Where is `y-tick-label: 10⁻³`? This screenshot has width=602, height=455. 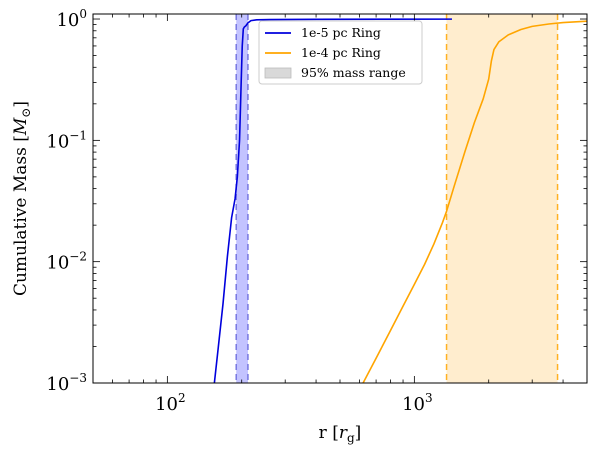 y-tick-label: 10⁻³ is located at coordinates (66, 383).